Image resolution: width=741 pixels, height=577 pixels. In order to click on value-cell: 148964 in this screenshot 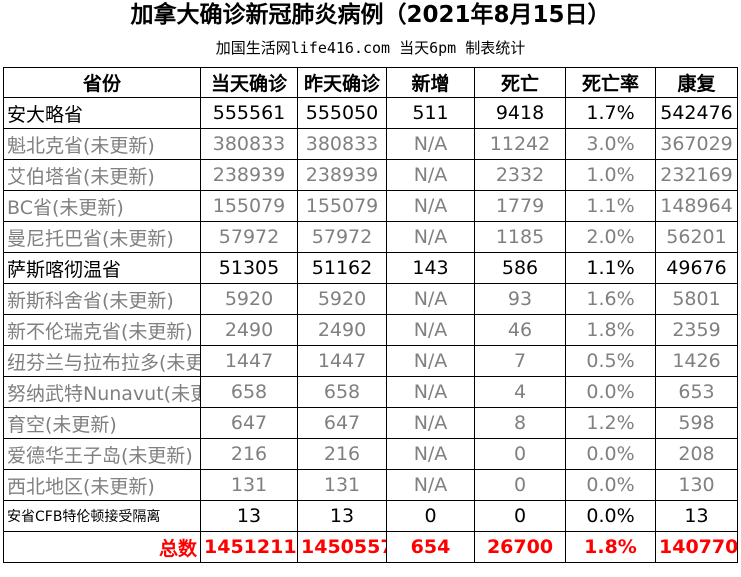, I will do `click(696, 206)`.